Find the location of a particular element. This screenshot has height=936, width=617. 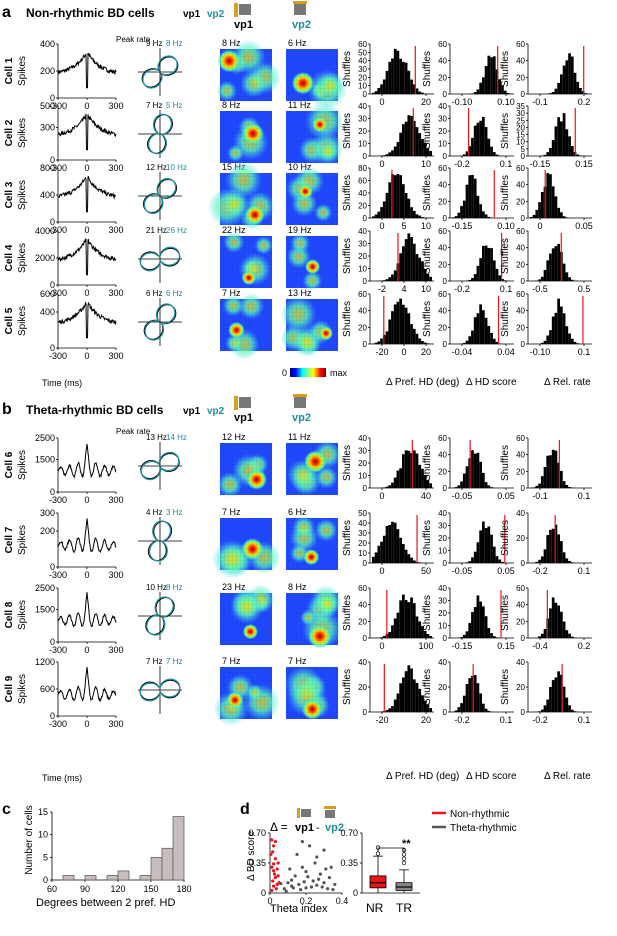

acg-ytick-label: 1500 is located at coordinates (45, 460).